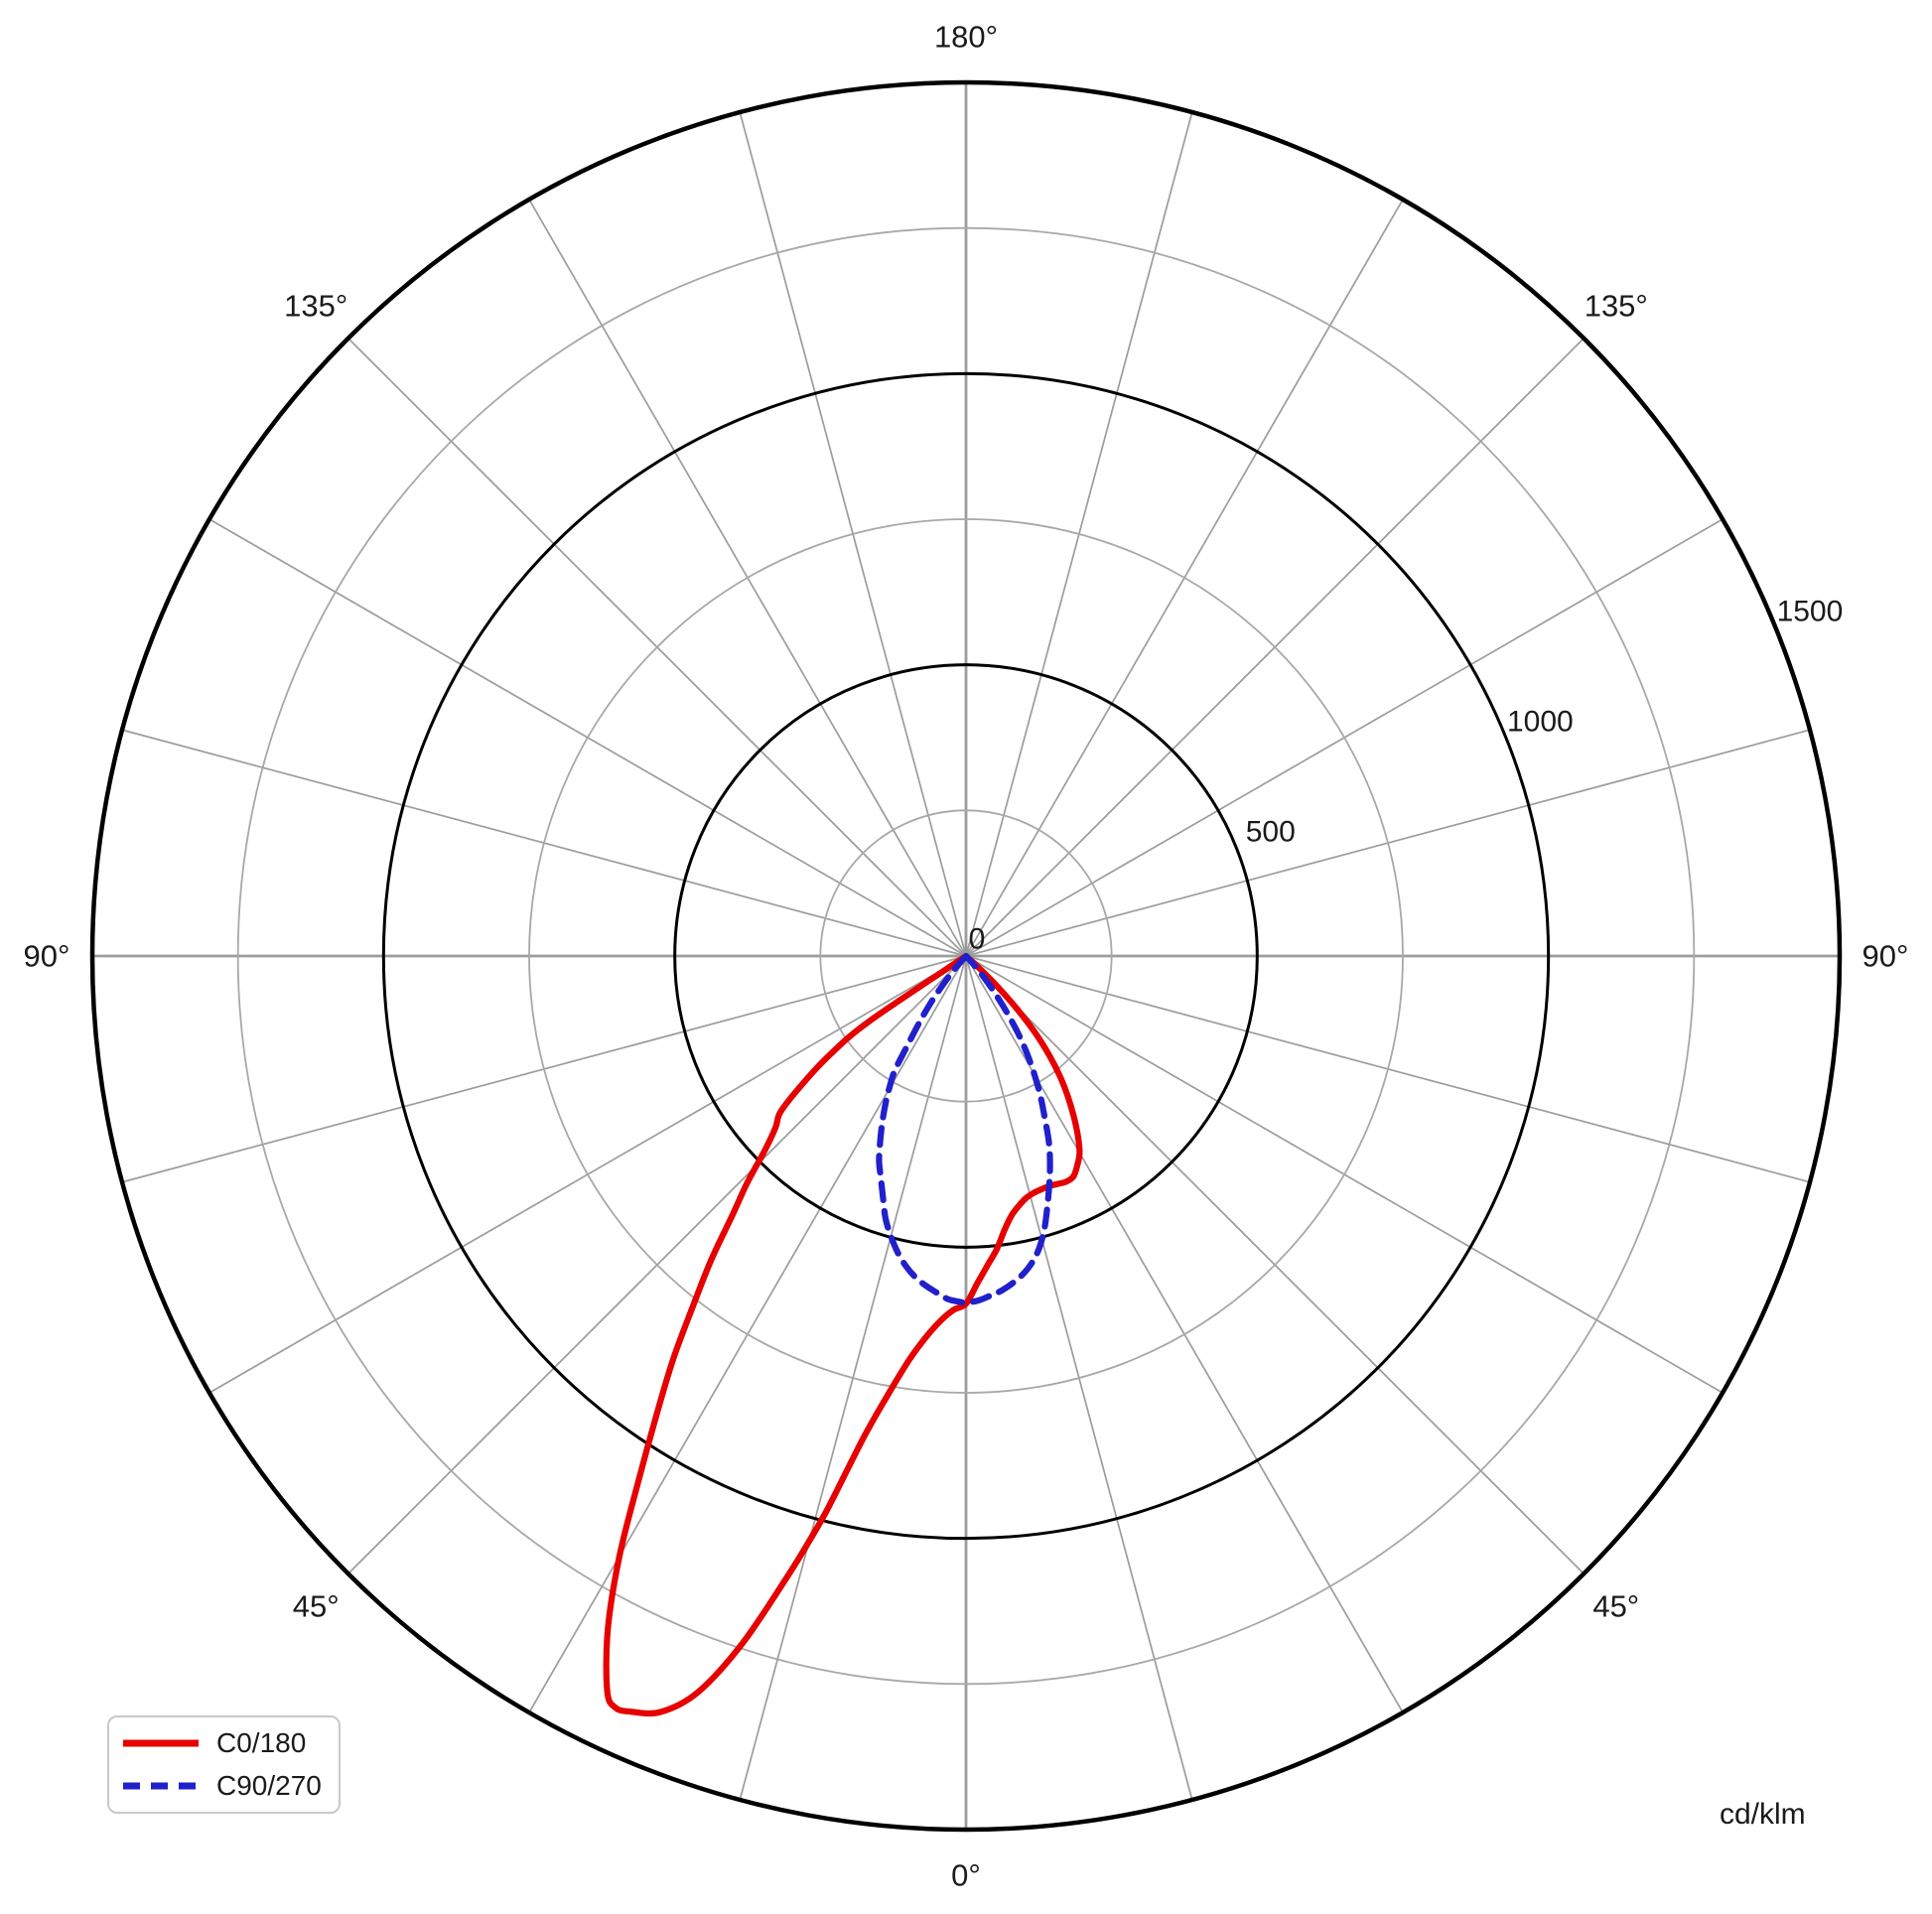 This screenshot has height=1914, width=1932. What do you see at coordinates (161, 1743) in the screenshot?
I see `legend-swatch-solid-line` at bounding box center [161, 1743].